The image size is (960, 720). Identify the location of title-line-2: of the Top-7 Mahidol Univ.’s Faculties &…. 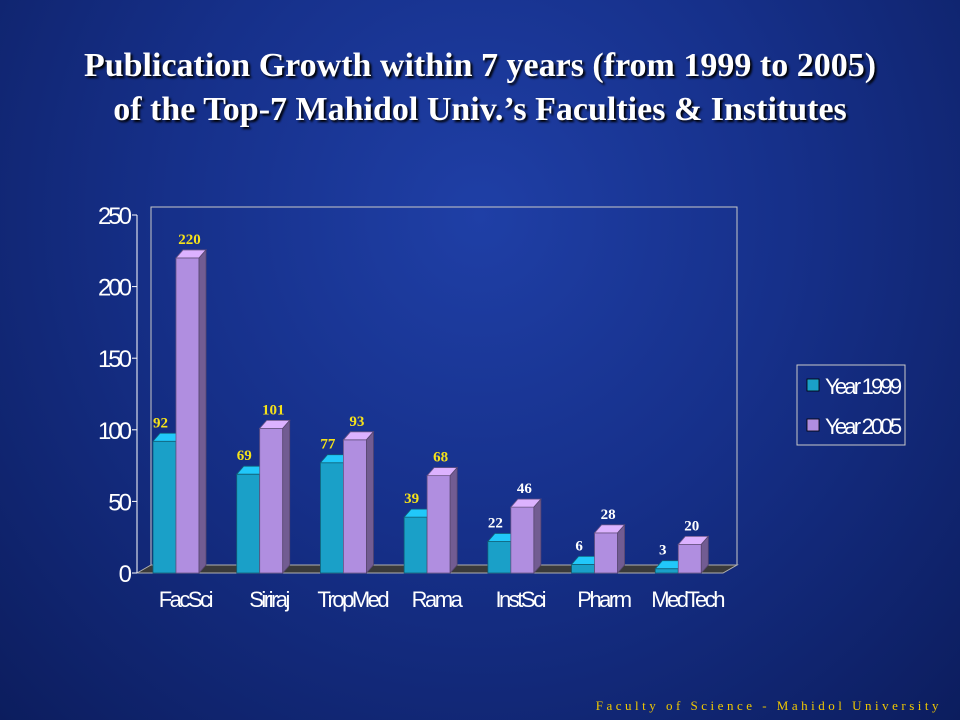
(480, 109).